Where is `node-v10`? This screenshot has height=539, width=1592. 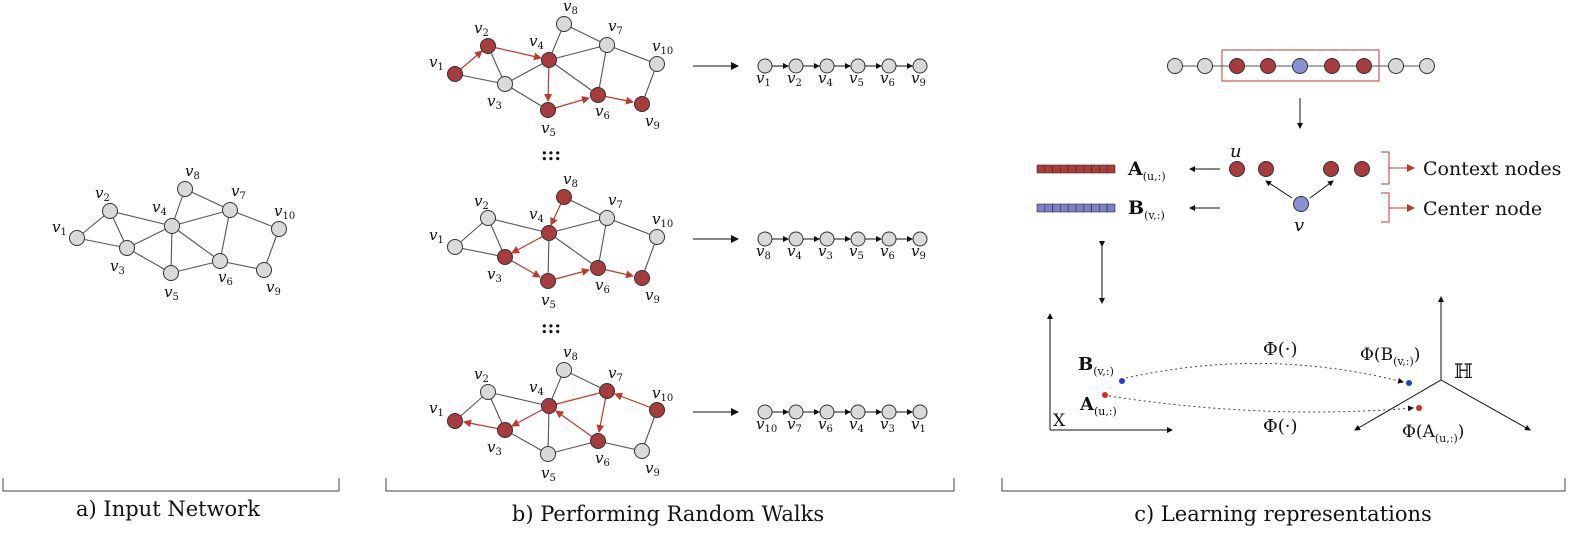
node-v10 is located at coordinates (657, 237).